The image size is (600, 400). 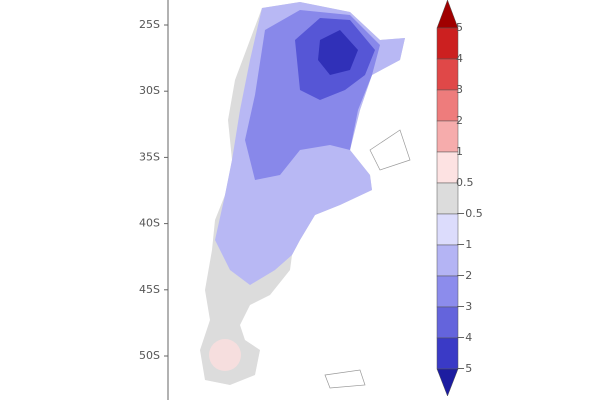 I want to click on colorbar-label: 4, so click(x=459, y=58).